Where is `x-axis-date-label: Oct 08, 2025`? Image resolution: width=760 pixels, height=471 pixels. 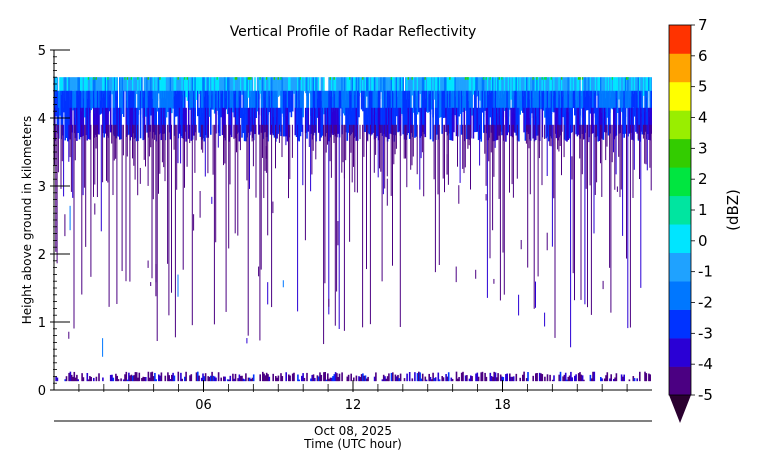 x-axis-date-label: Oct 08, 2025 is located at coordinates (353, 431).